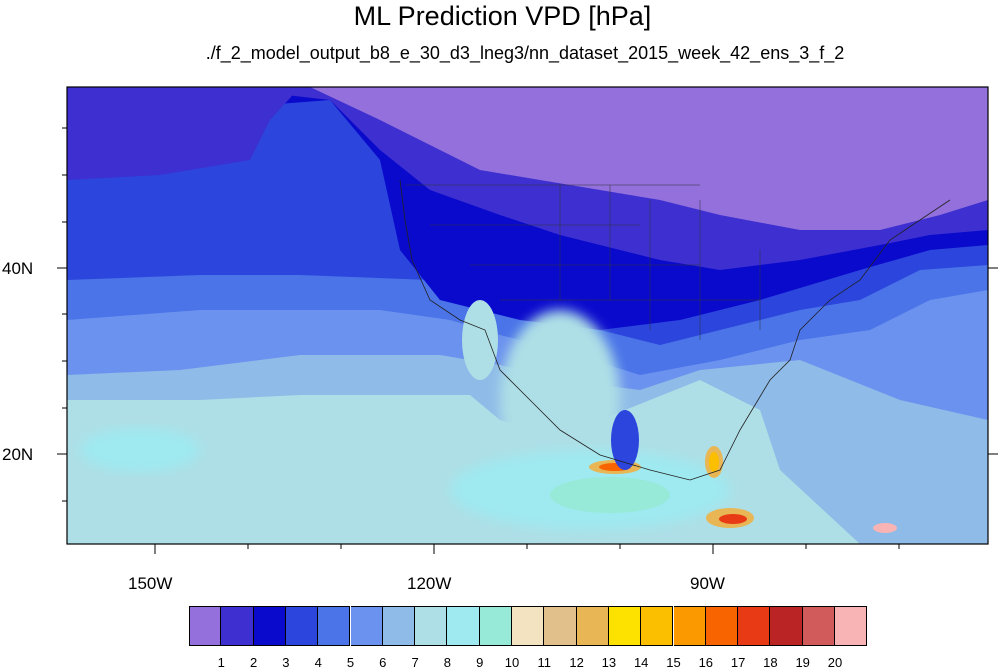 This screenshot has width=1005, height=672. Describe the element at coordinates (18, 268) in the screenshot. I see `lat-label-40n: 40N` at that location.